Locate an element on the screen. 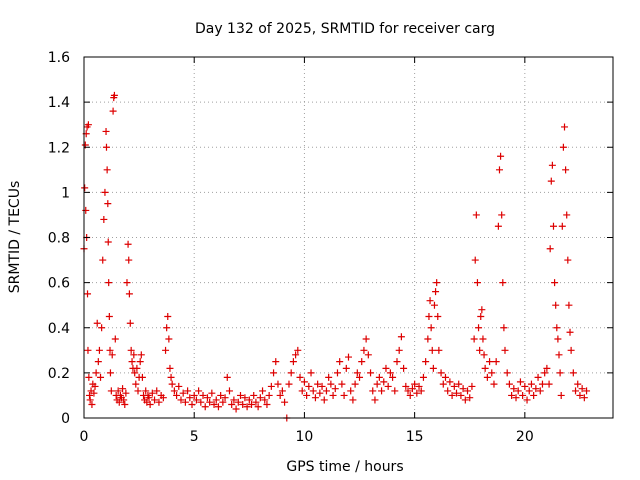  x-tick-label: 20 is located at coordinates (525, 437).